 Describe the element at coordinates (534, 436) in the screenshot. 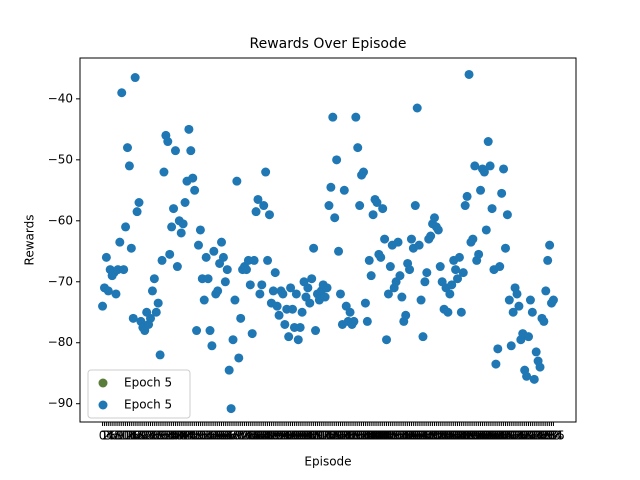

I see `x-tick-label: 225` at that location.